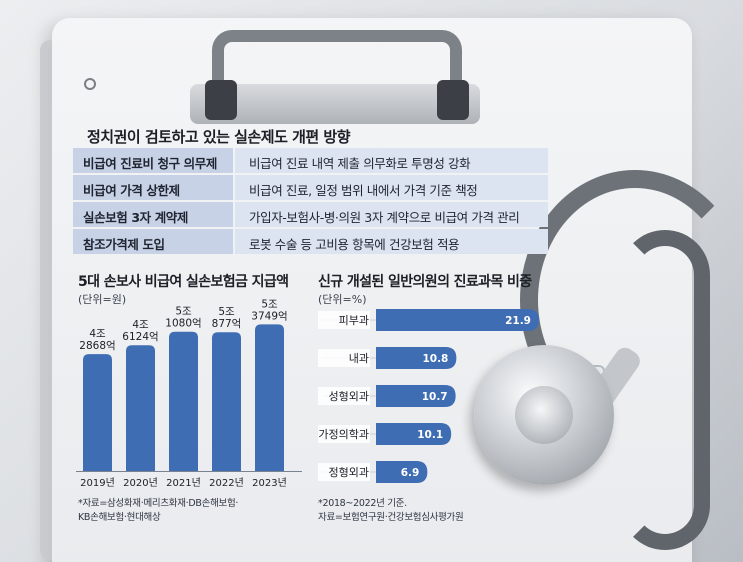  What do you see at coordinates (153, 241) in the screenshot?
I see `reform-key: 참조가격제 도입` at bounding box center [153, 241].